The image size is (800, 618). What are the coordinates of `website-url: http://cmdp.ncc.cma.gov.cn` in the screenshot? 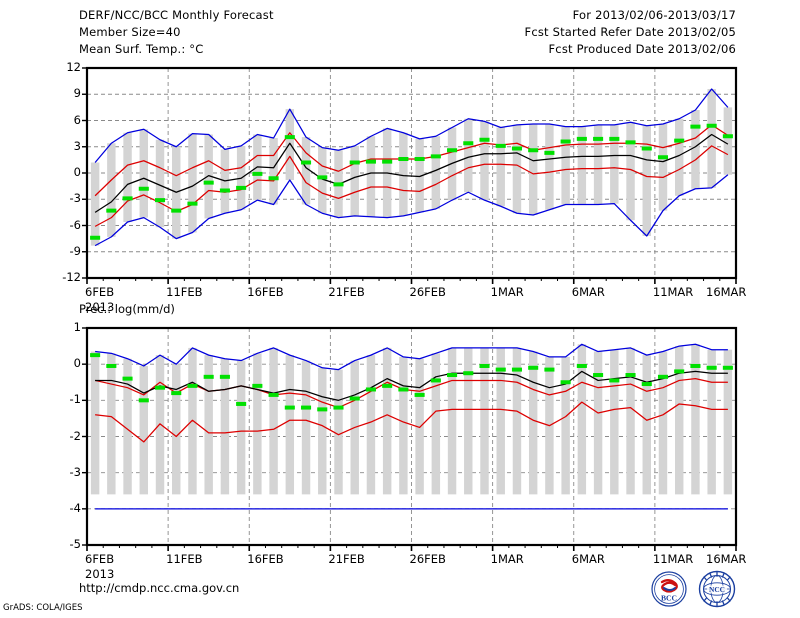 It's located at (159, 588).